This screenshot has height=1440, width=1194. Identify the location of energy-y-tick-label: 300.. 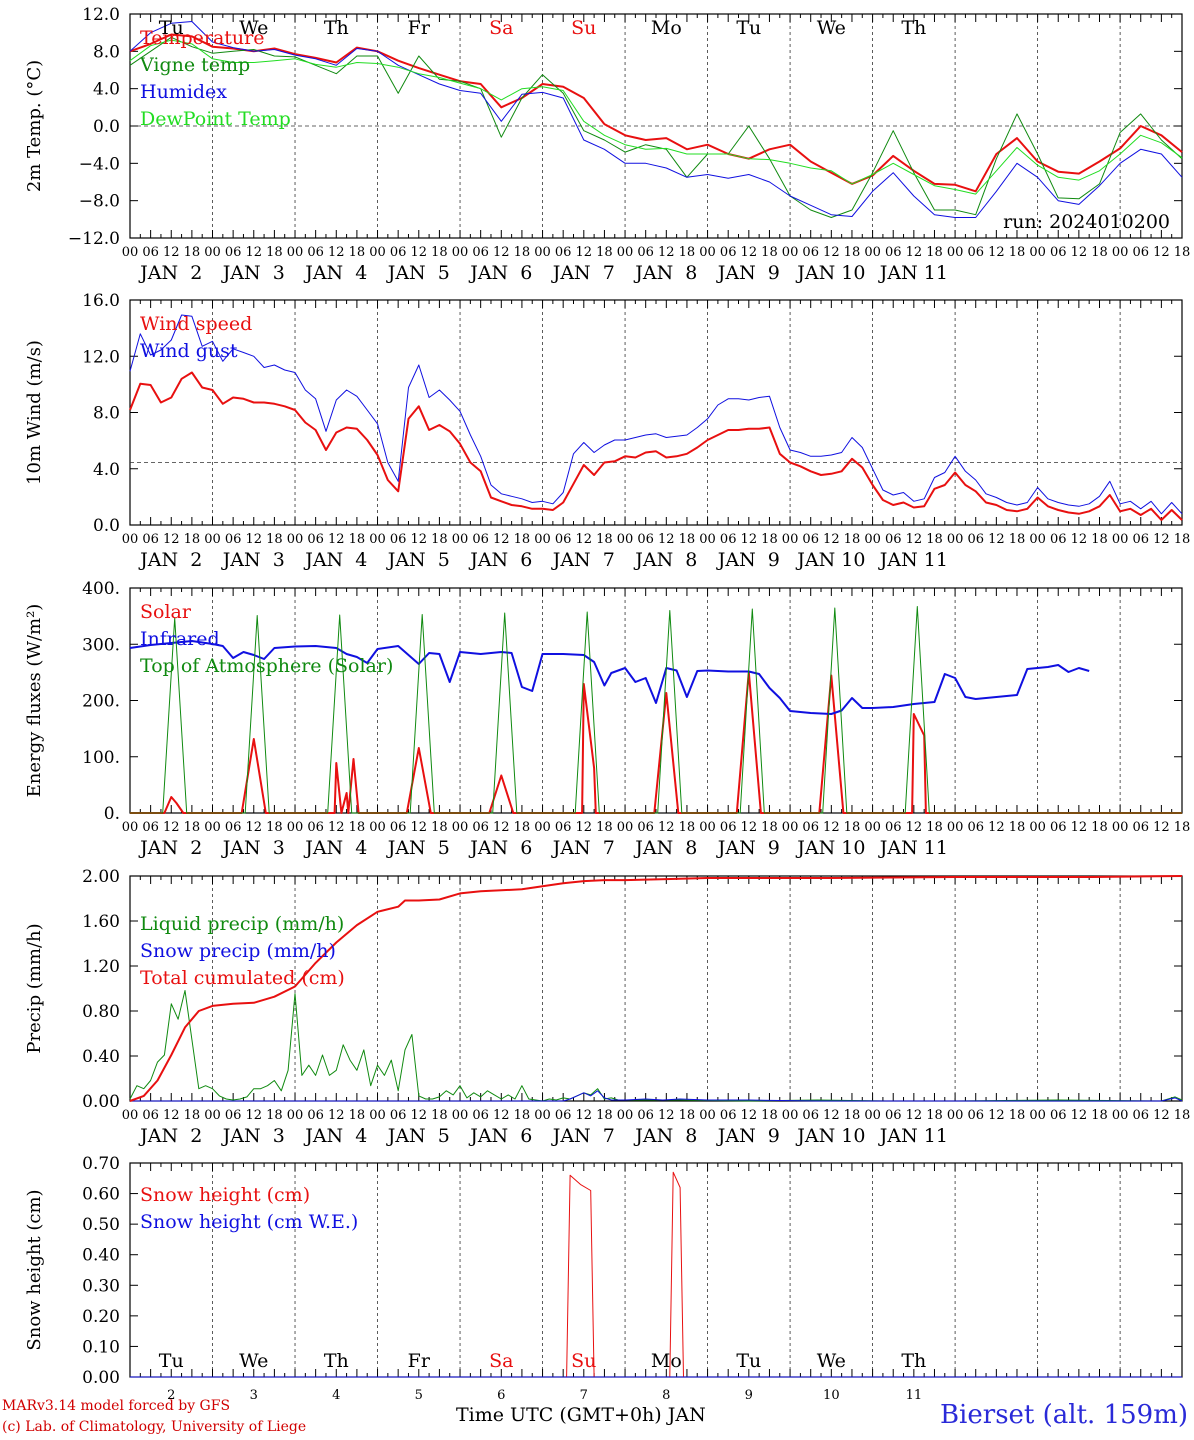
(101, 645).